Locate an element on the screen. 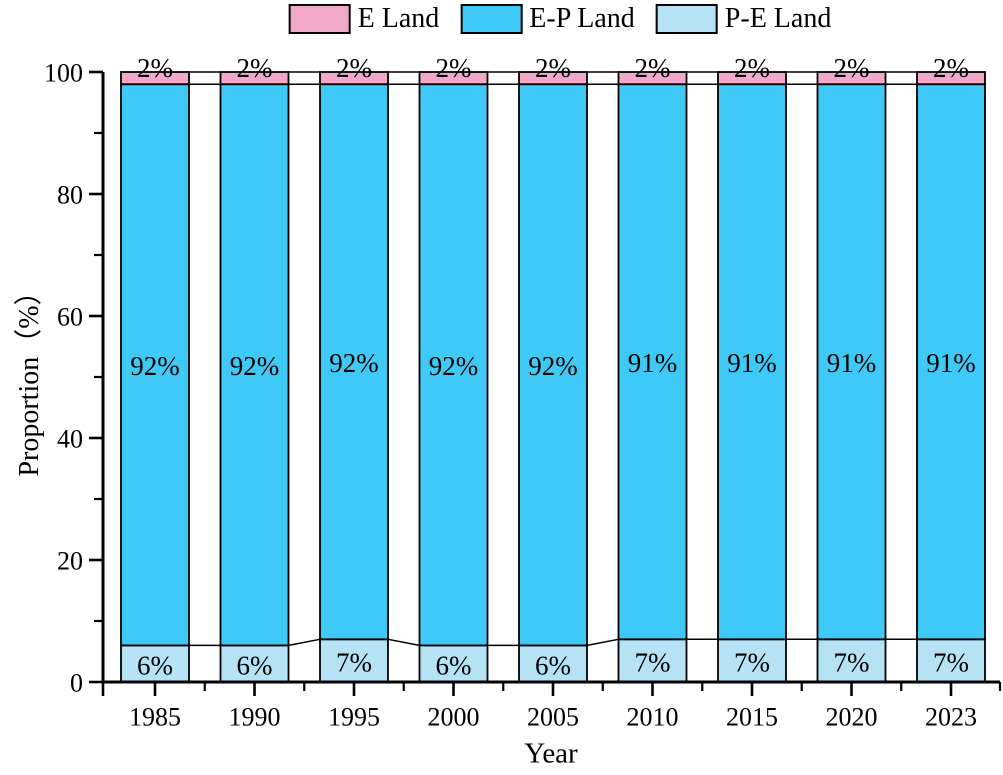  svg-text: 60 is located at coordinates (70, 317).